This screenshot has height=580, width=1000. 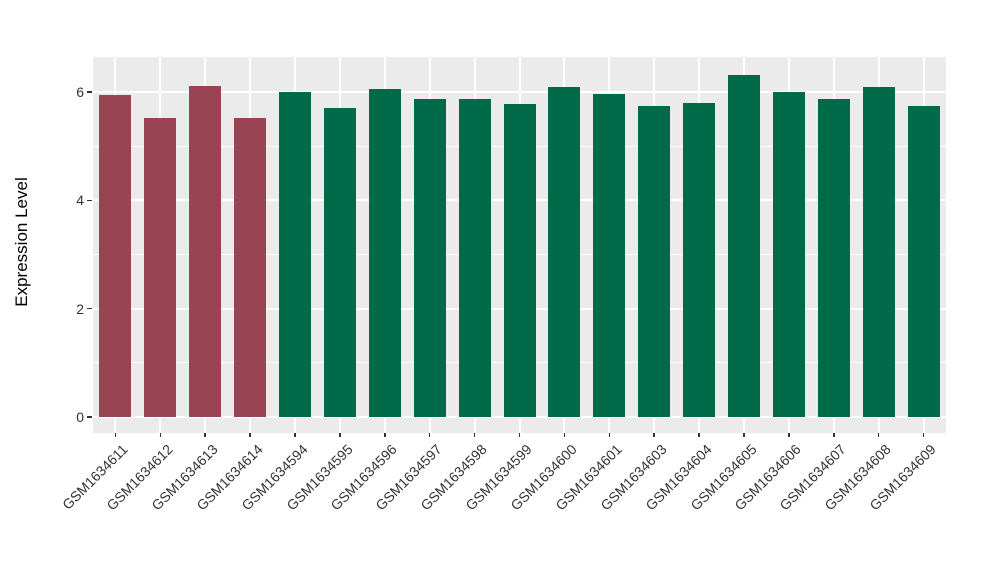 What do you see at coordinates (923, 261) in the screenshot?
I see `bar-GSM1634609` at bounding box center [923, 261].